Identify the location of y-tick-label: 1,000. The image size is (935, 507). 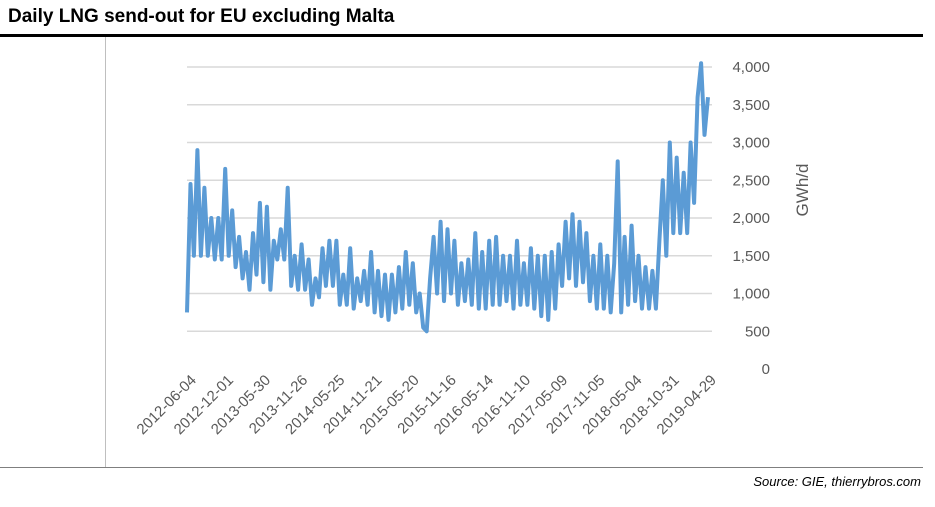
(751, 294).